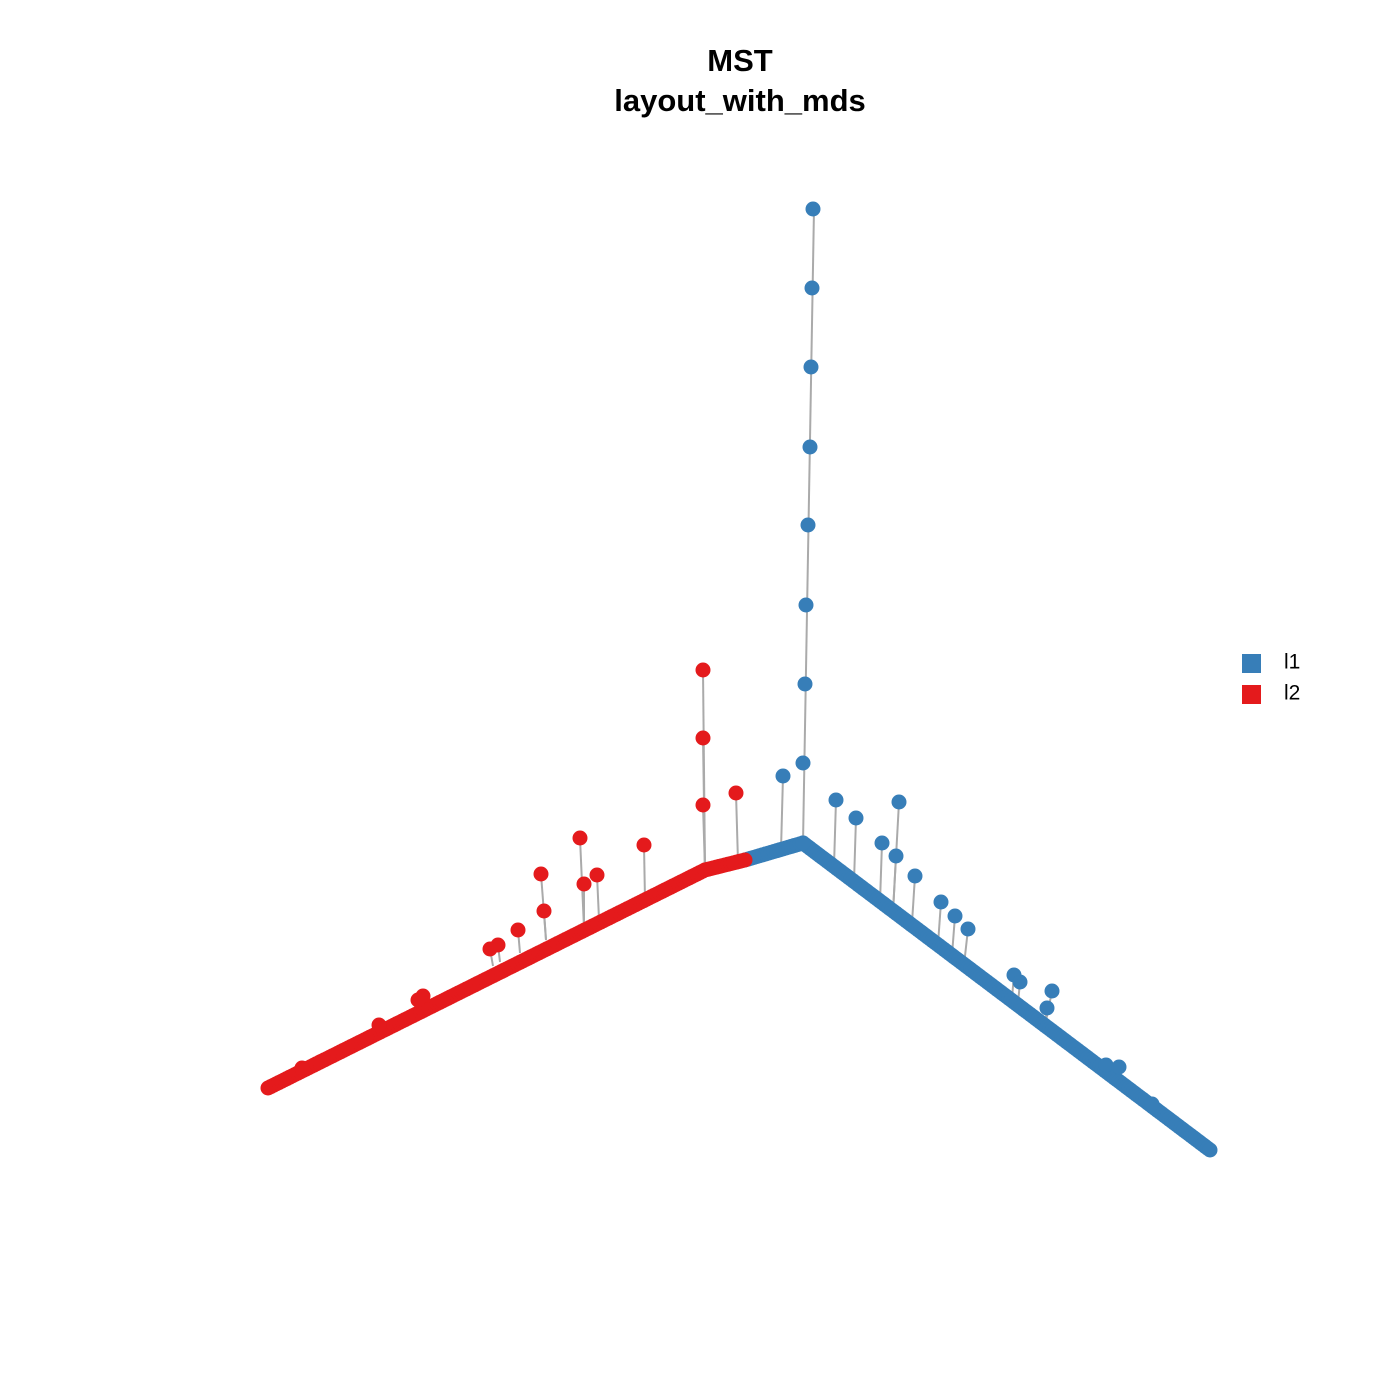 The height and width of the screenshot is (1400, 1400). What do you see at coordinates (1292, 693) in the screenshot?
I see `legend-label: l2` at bounding box center [1292, 693].